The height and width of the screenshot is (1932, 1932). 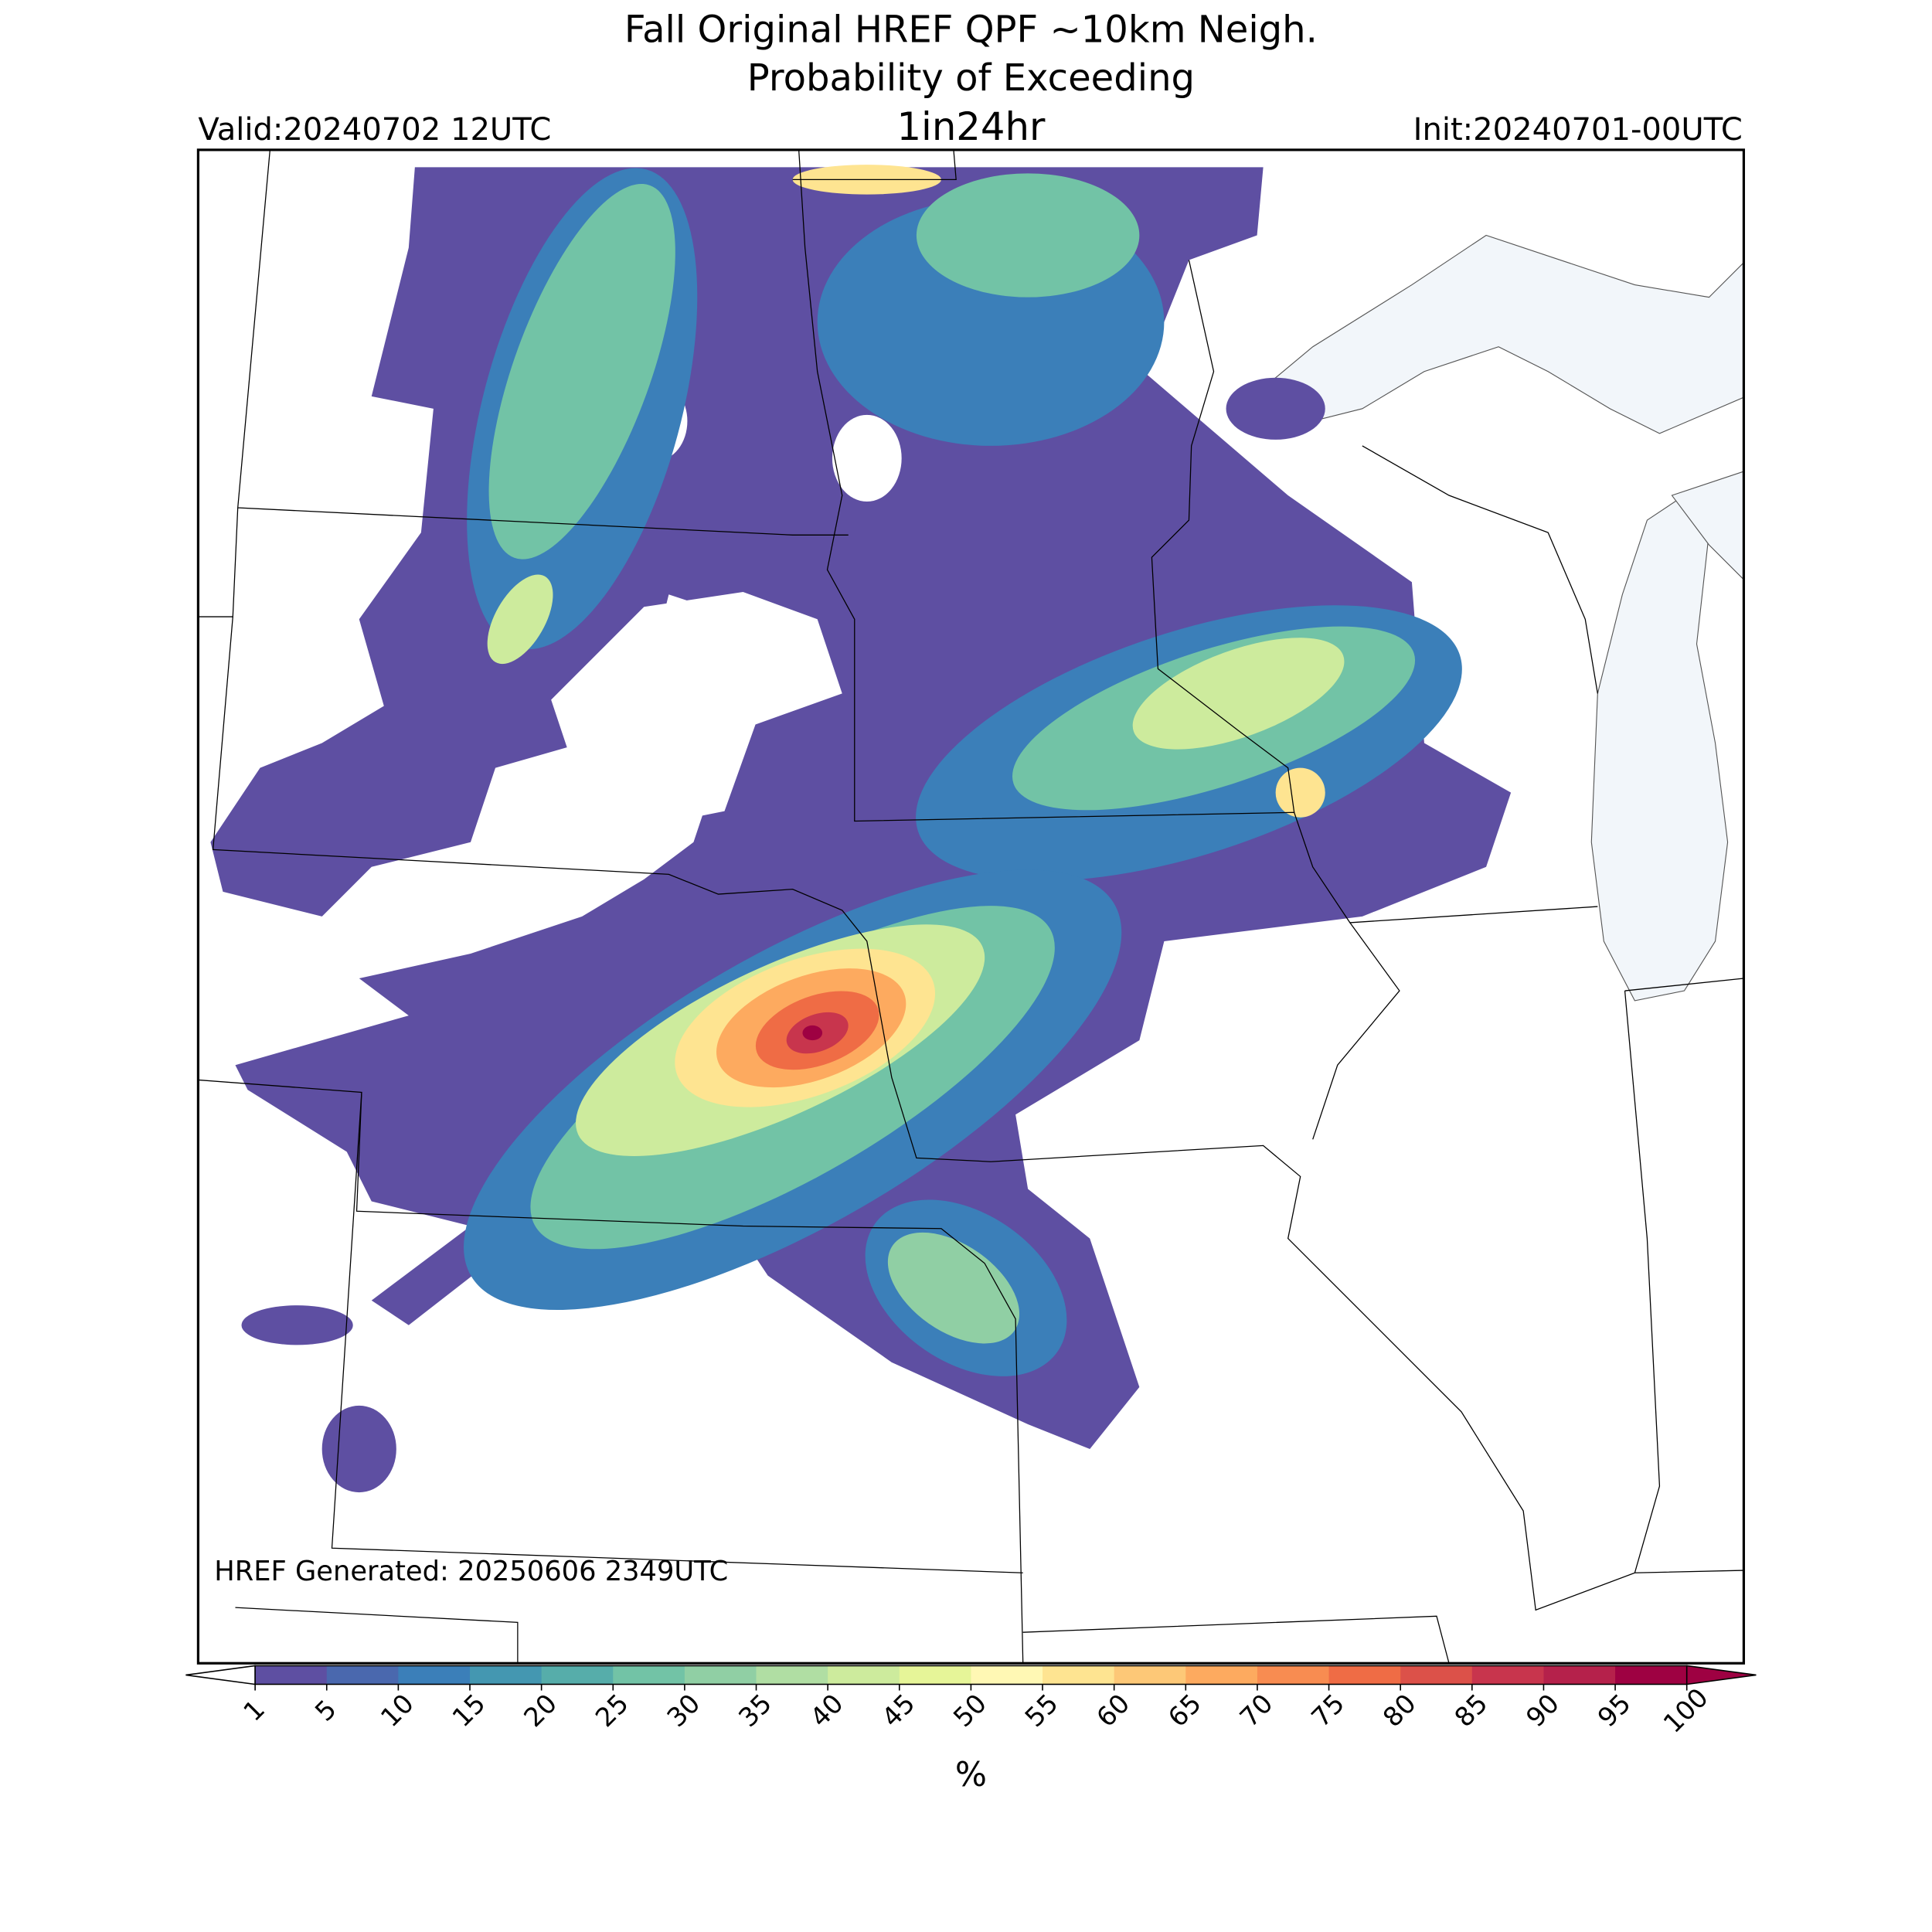 What do you see at coordinates (1471, 1711) in the screenshot?
I see `colorbar-tick-label: 85` at bounding box center [1471, 1711].